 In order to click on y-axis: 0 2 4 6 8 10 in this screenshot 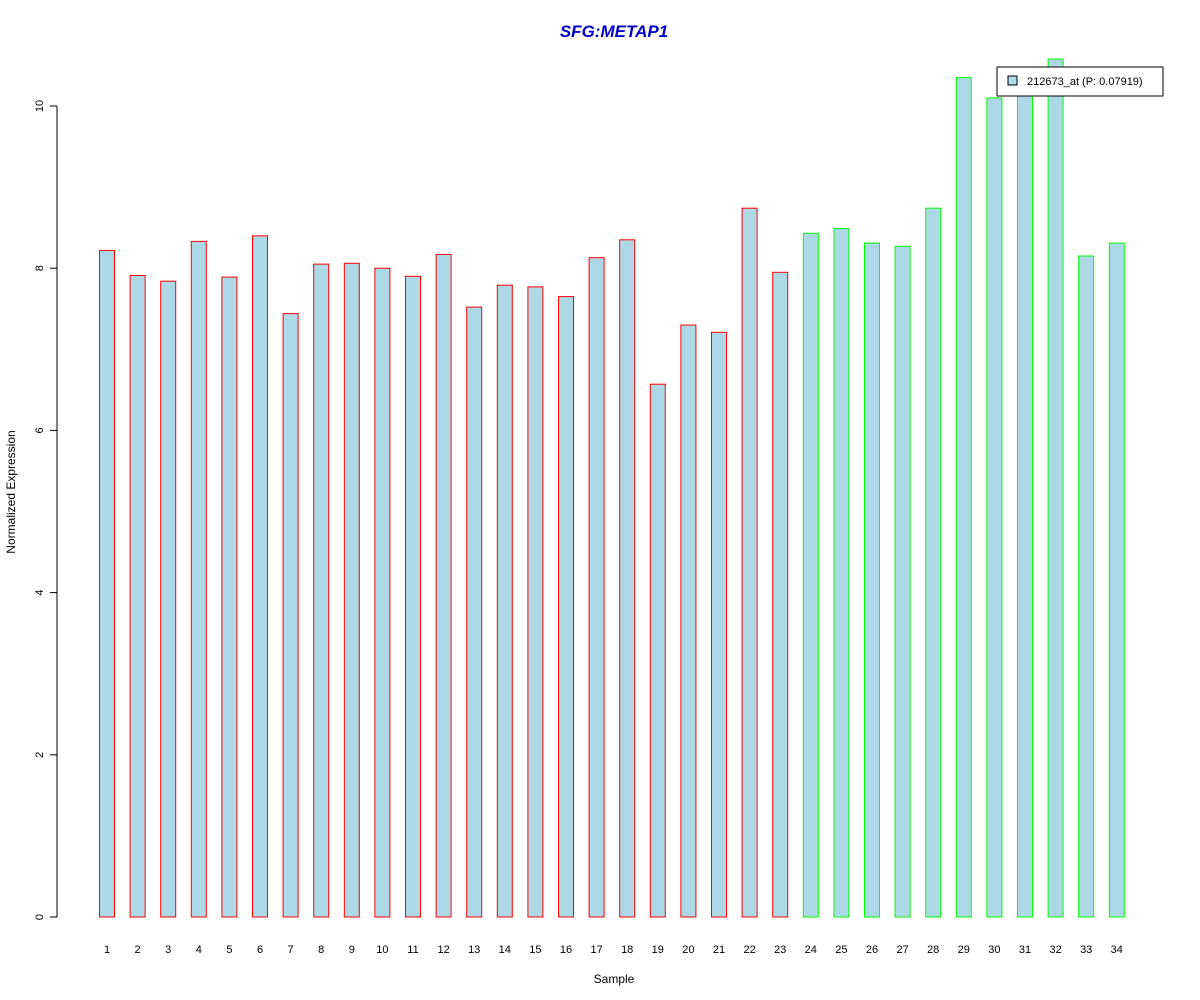, I will do `click(46, 510)`.